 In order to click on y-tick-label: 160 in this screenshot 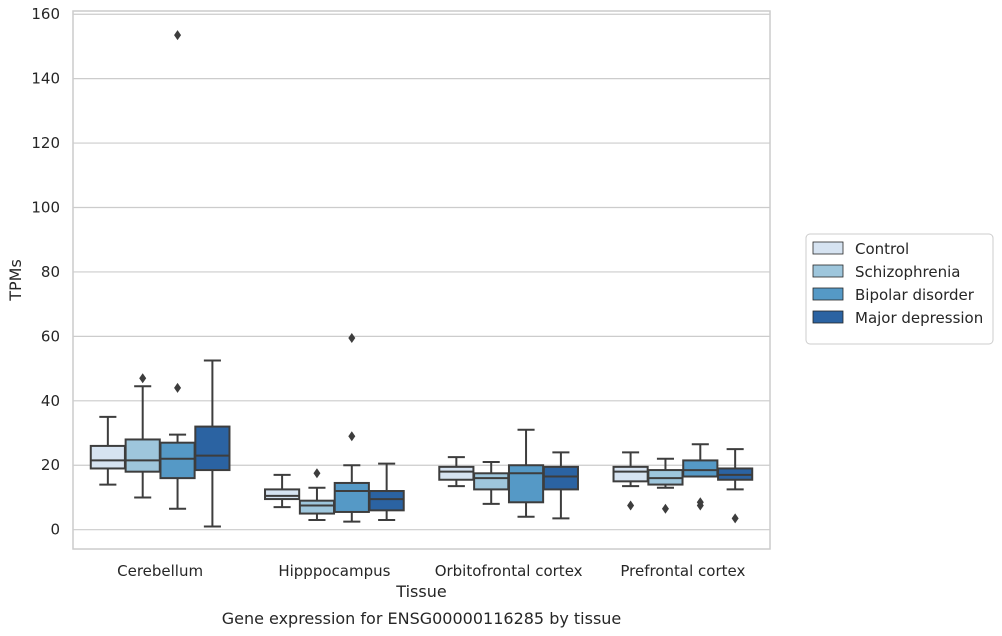, I will do `click(45, 14)`.